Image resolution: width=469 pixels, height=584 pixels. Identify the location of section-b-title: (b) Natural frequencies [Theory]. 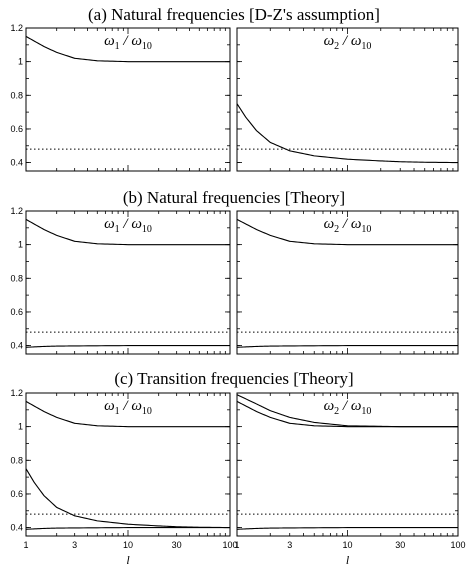
(234, 197).